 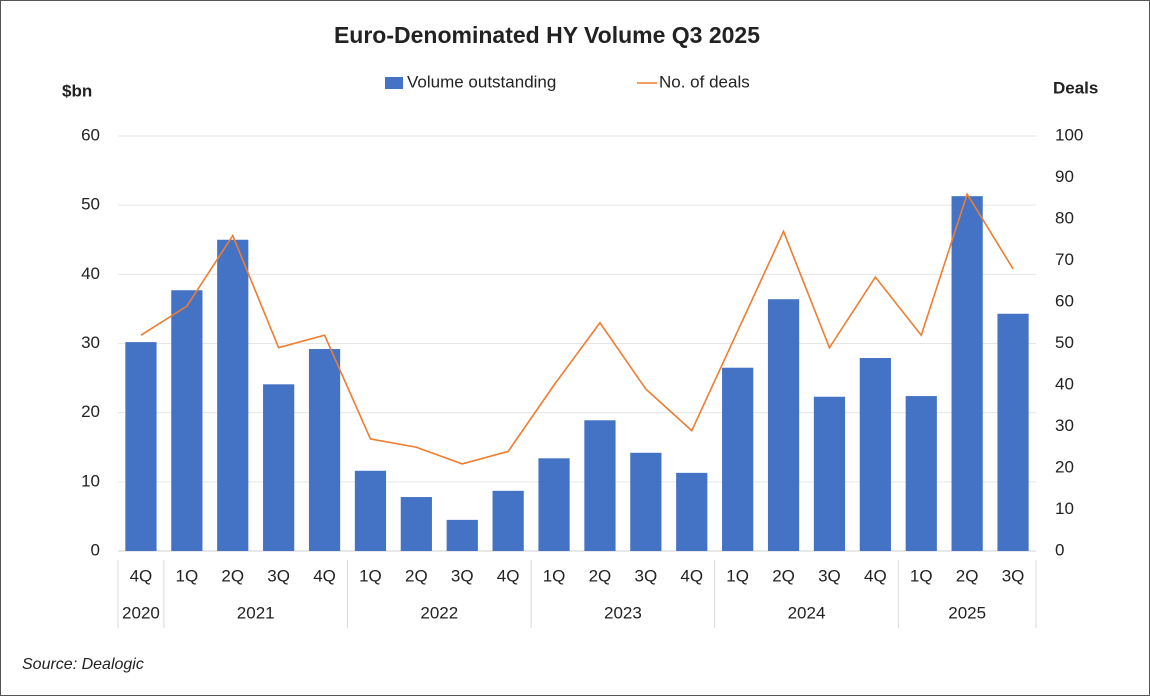 What do you see at coordinates (1064, 342) in the screenshot?
I see `y2-tick-label: 50` at bounding box center [1064, 342].